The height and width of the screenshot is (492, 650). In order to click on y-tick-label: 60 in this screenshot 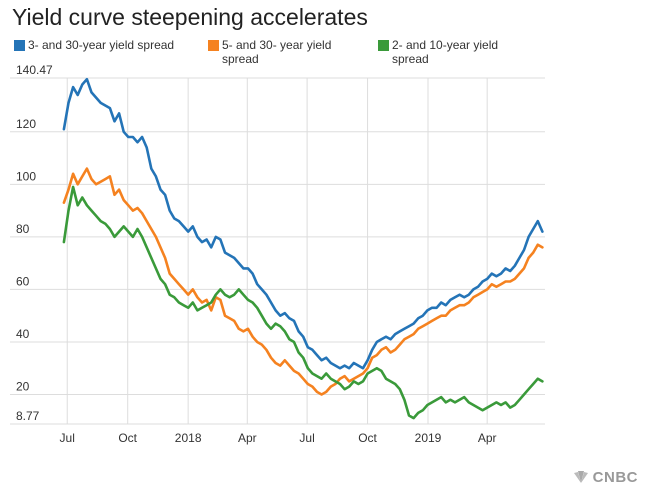, I will do `click(23, 281)`.